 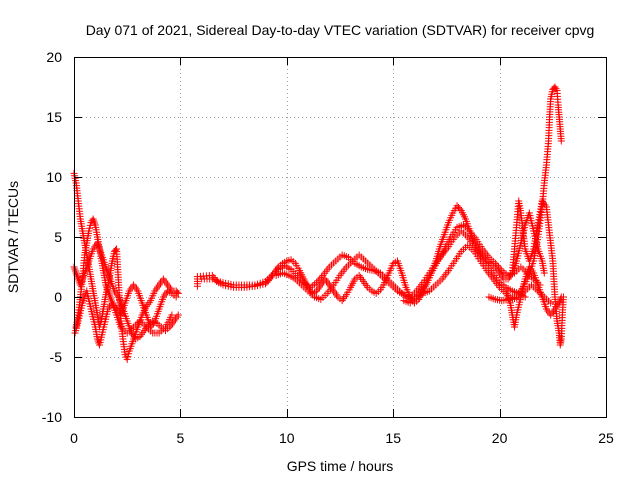 I want to click on x-tick-label: 5, so click(x=181, y=438).